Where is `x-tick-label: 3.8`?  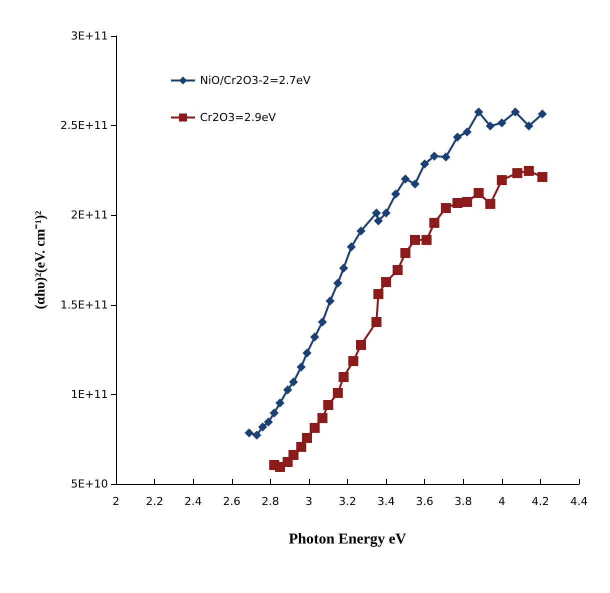
x-tick-label: 3.8 is located at coordinates (463, 501).